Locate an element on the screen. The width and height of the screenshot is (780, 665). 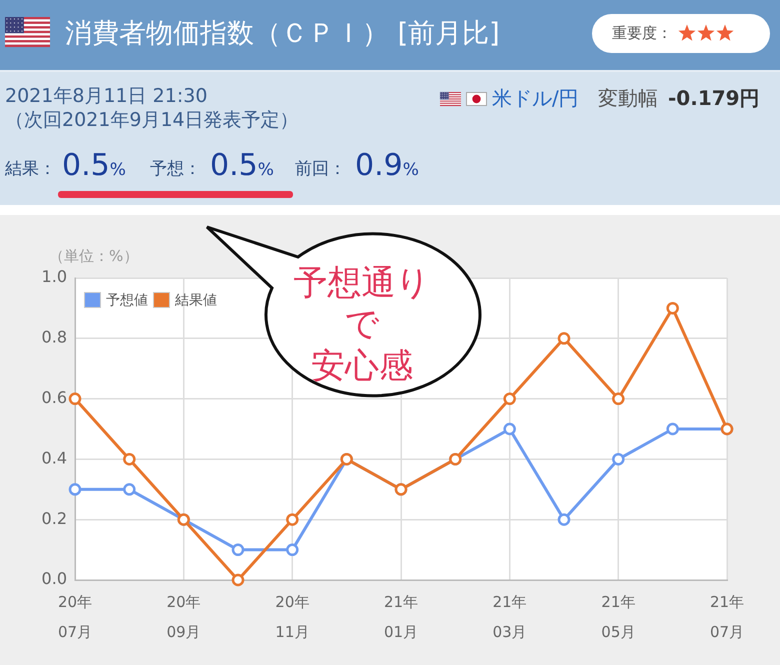
y-tick-label: 0.8 is located at coordinates (54, 337).